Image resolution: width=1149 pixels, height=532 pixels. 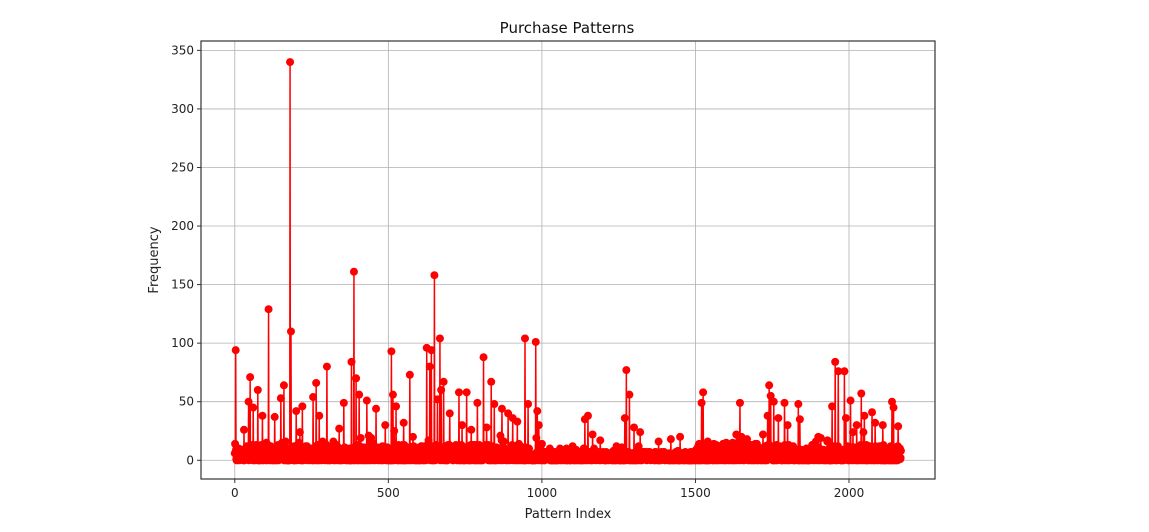 What do you see at coordinates (235, 493) in the screenshot?
I see `x-tick-label: 0` at bounding box center [235, 493].